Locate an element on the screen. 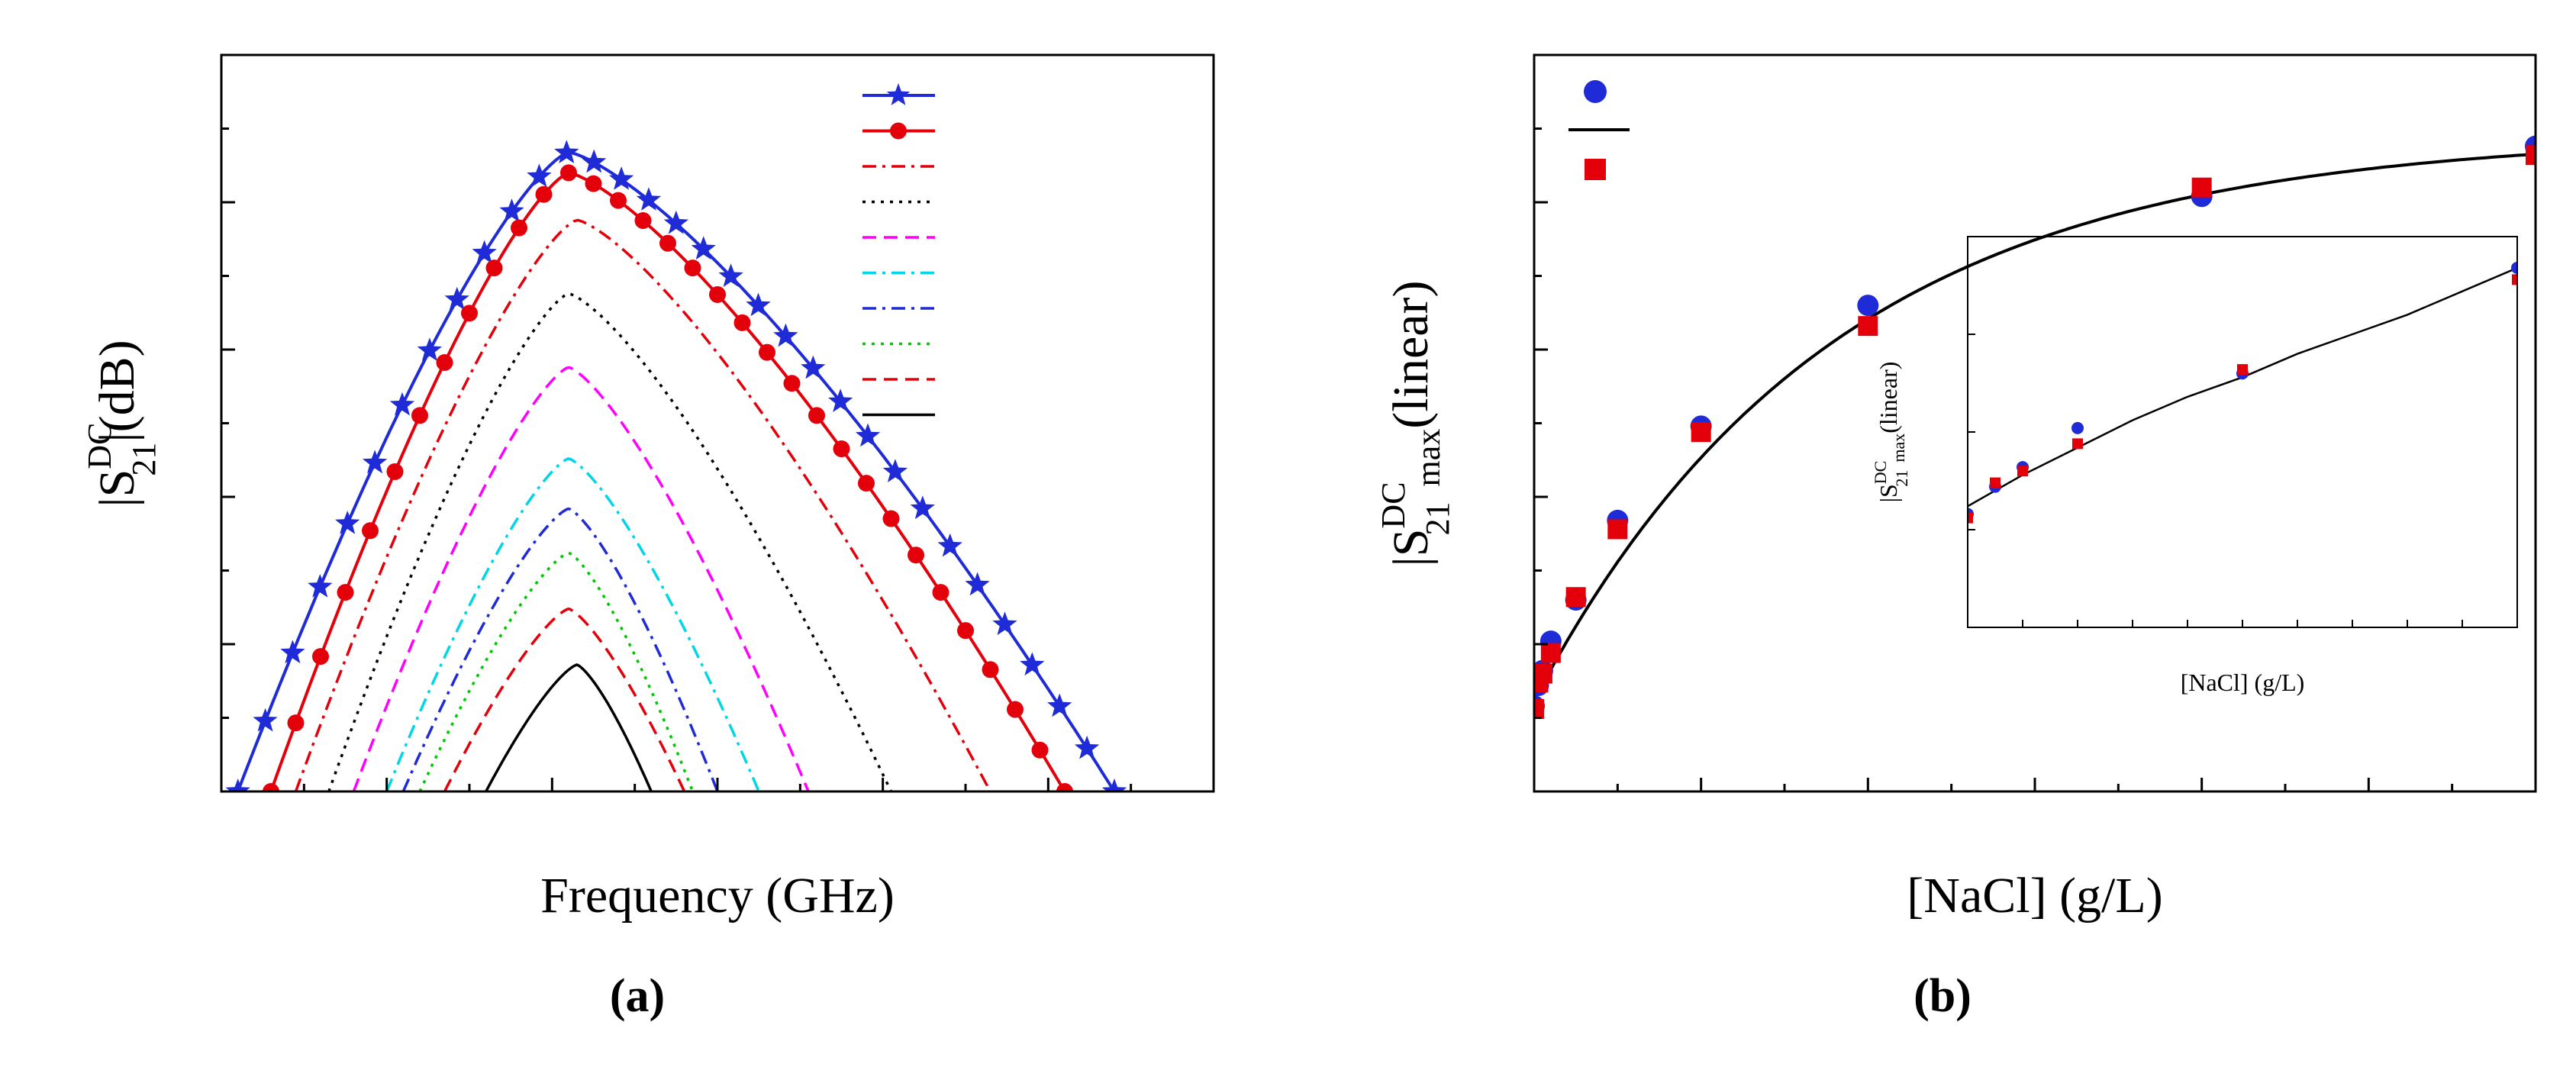 The height and width of the screenshot is (1067, 2576). b-panel-label: (b) is located at coordinates (1942, 996).